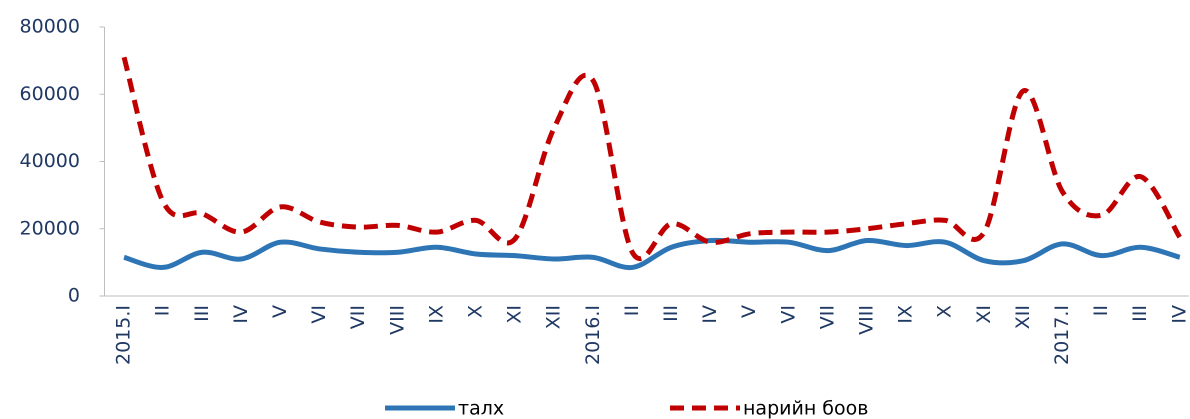 Image resolution: width=1190 pixels, height=419 pixels. I want to click on x-tick-label: 2017.I, so click(1062, 335).